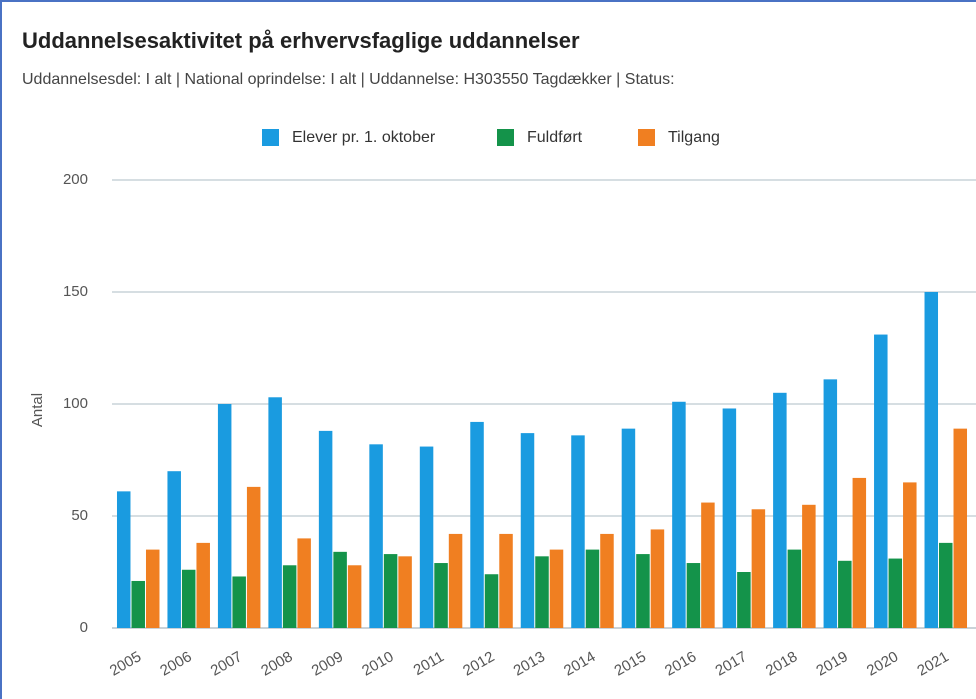 This screenshot has height=699, width=976. What do you see at coordinates (226, 663) in the screenshot?
I see `x-tick-label: 2007` at bounding box center [226, 663].